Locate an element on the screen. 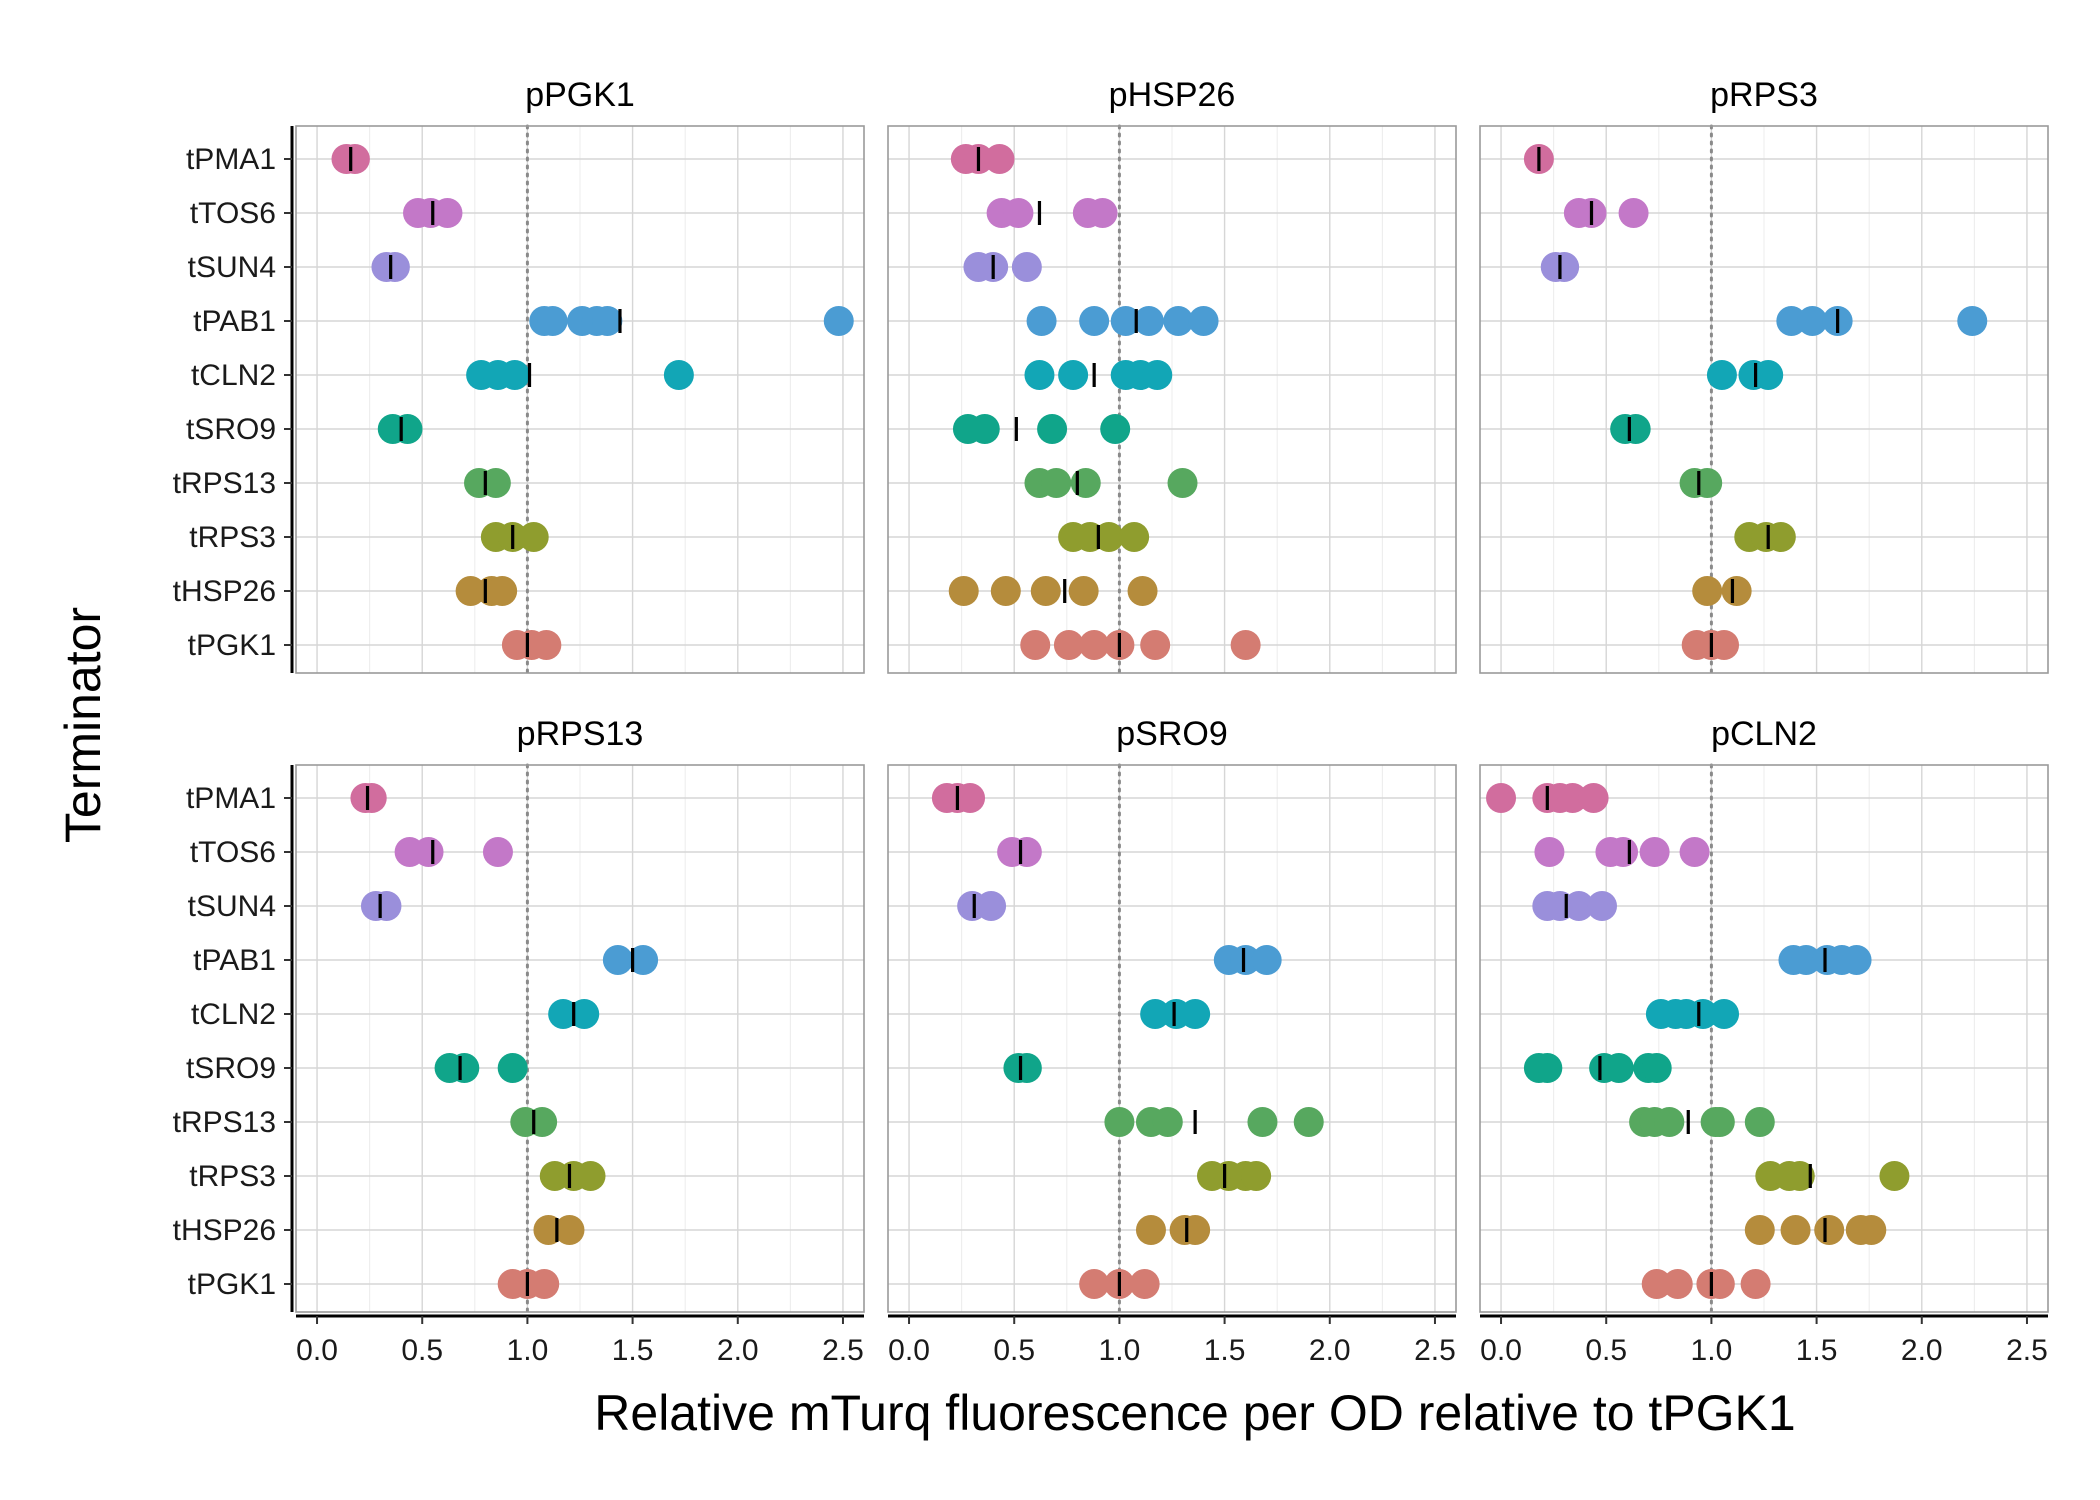  x-tick-label: 1.5 is located at coordinates (1225, 1350).